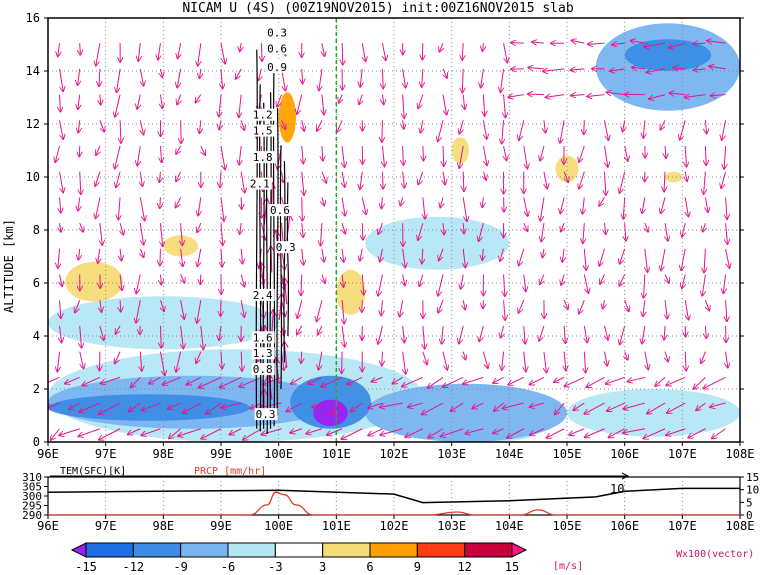 The image size is (767, 575). Describe the element at coordinates (277, 67) in the screenshot. I see `contour-label: 0.9` at that location.